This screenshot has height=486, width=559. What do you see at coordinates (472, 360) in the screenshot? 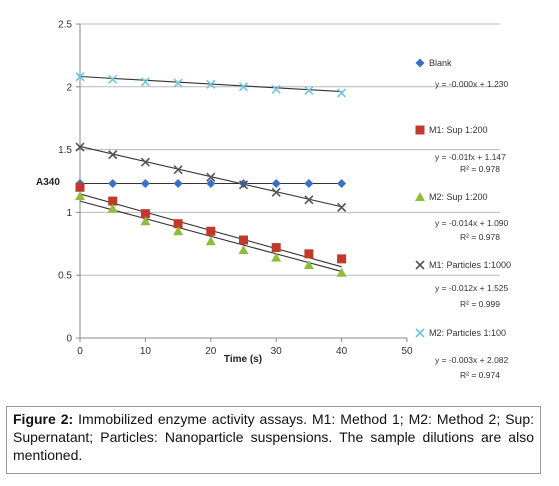
I see `trend-equation: y = -0.003x + 2.082` at bounding box center [472, 360].